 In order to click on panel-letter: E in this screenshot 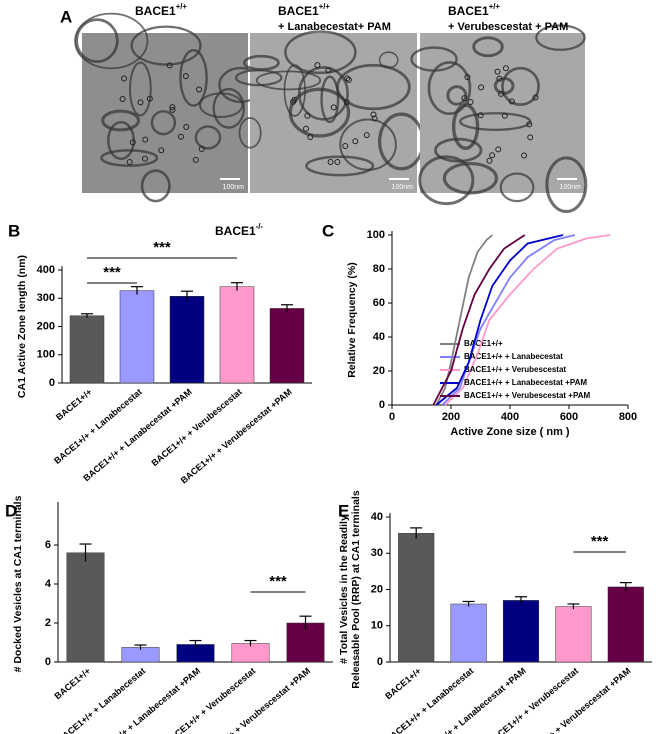, I will do `click(343, 510)`.